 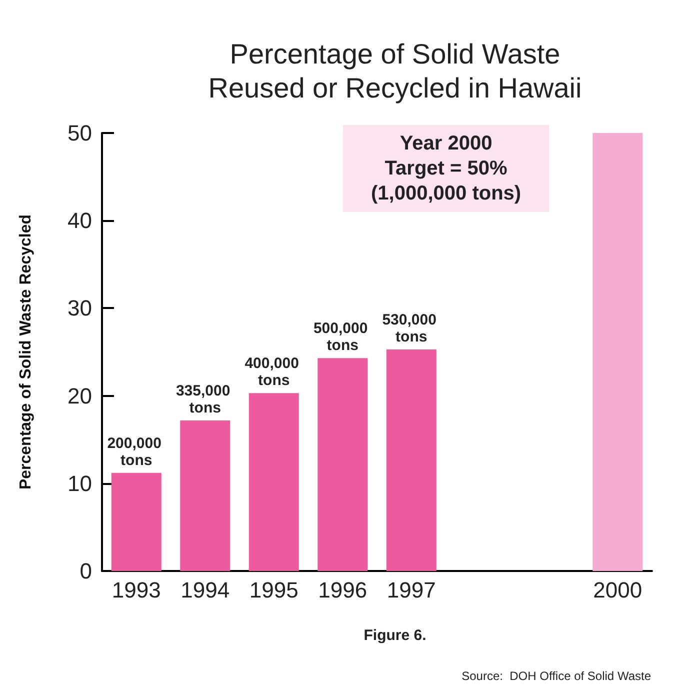 I want to click on annotation: 200,000 tons, so click(x=136, y=451).